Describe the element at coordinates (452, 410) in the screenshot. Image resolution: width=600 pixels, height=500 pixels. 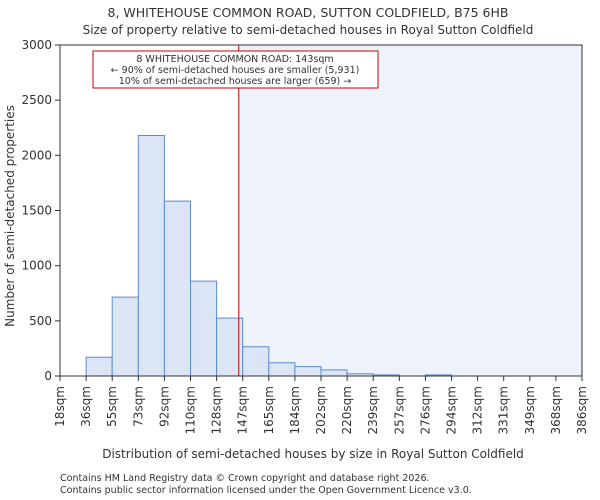
I see `x-tick-label: 294sqm` at that location.